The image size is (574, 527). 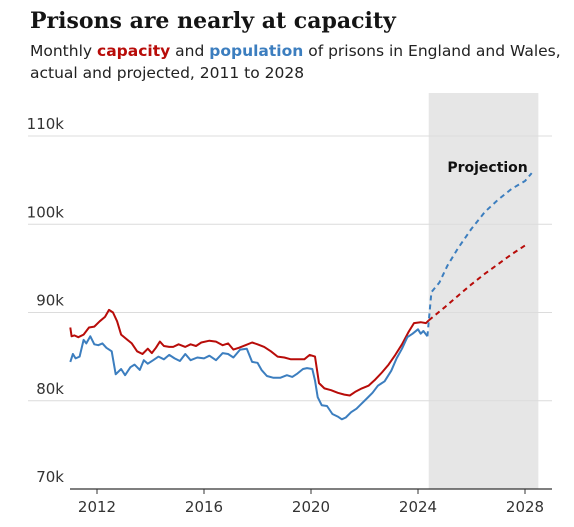 What do you see at coordinates (50, 477) in the screenshot?
I see `y-tick-label: 70k` at bounding box center [50, 477].